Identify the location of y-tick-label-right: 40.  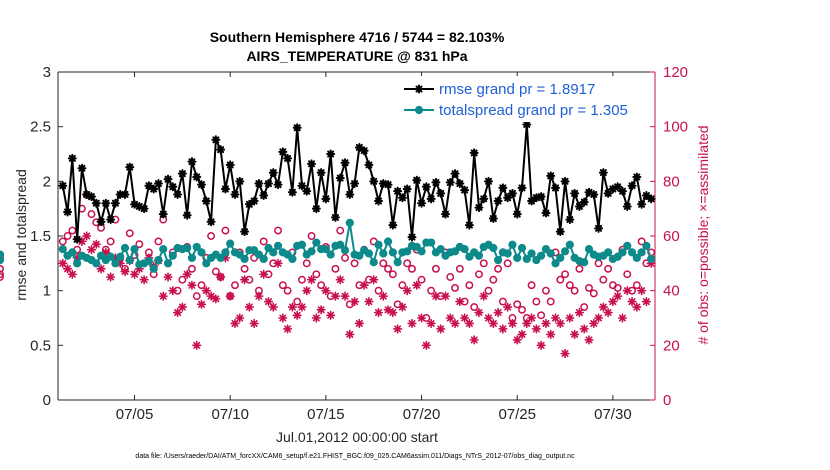
(671, 291).